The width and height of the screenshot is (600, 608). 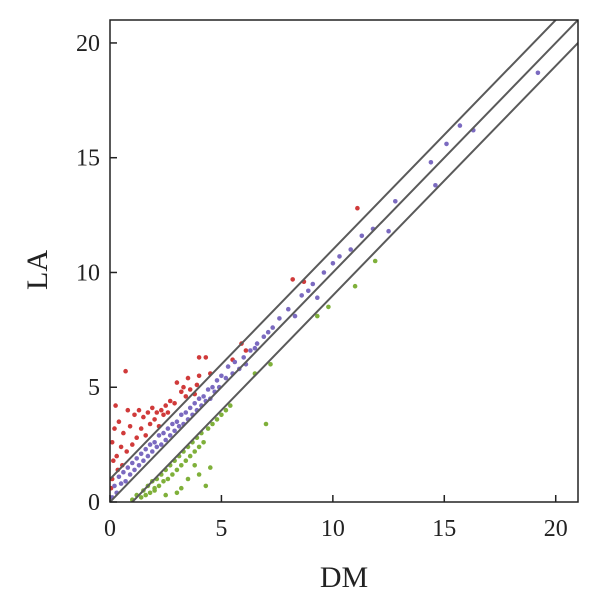 I want to click on y-tick-label: 5, so click(x=94, y=388).